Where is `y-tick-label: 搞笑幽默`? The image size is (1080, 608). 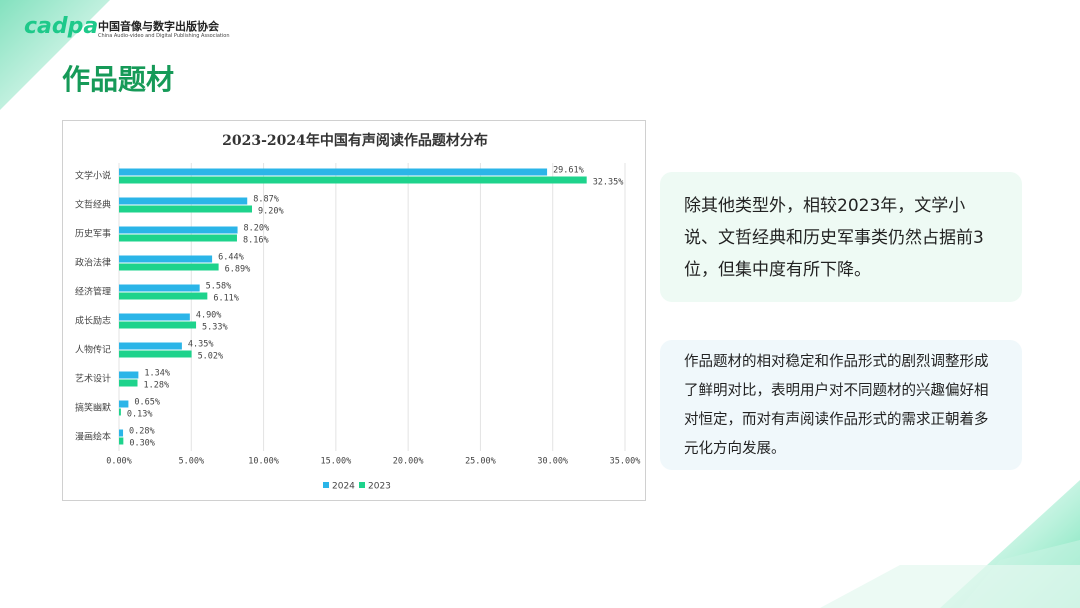
y-tick-label: 搞笑幽默 is located at coordinates (93, 408).